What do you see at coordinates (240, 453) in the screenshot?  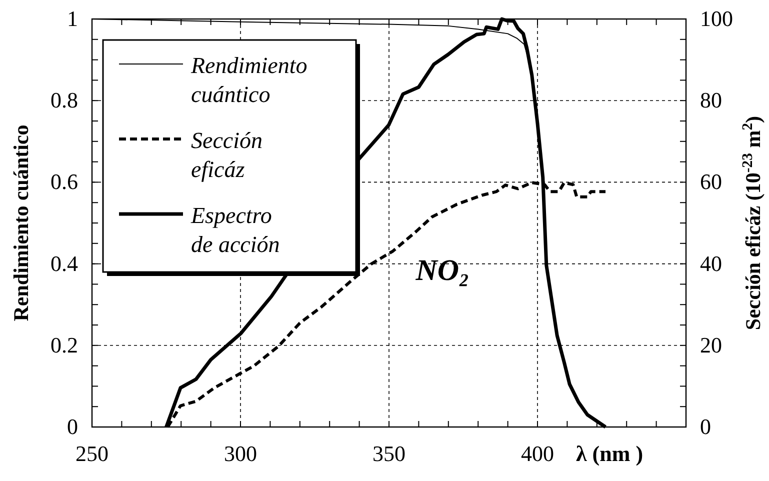 I see `x-tick-label: 300` at bounding box center [240, 453].